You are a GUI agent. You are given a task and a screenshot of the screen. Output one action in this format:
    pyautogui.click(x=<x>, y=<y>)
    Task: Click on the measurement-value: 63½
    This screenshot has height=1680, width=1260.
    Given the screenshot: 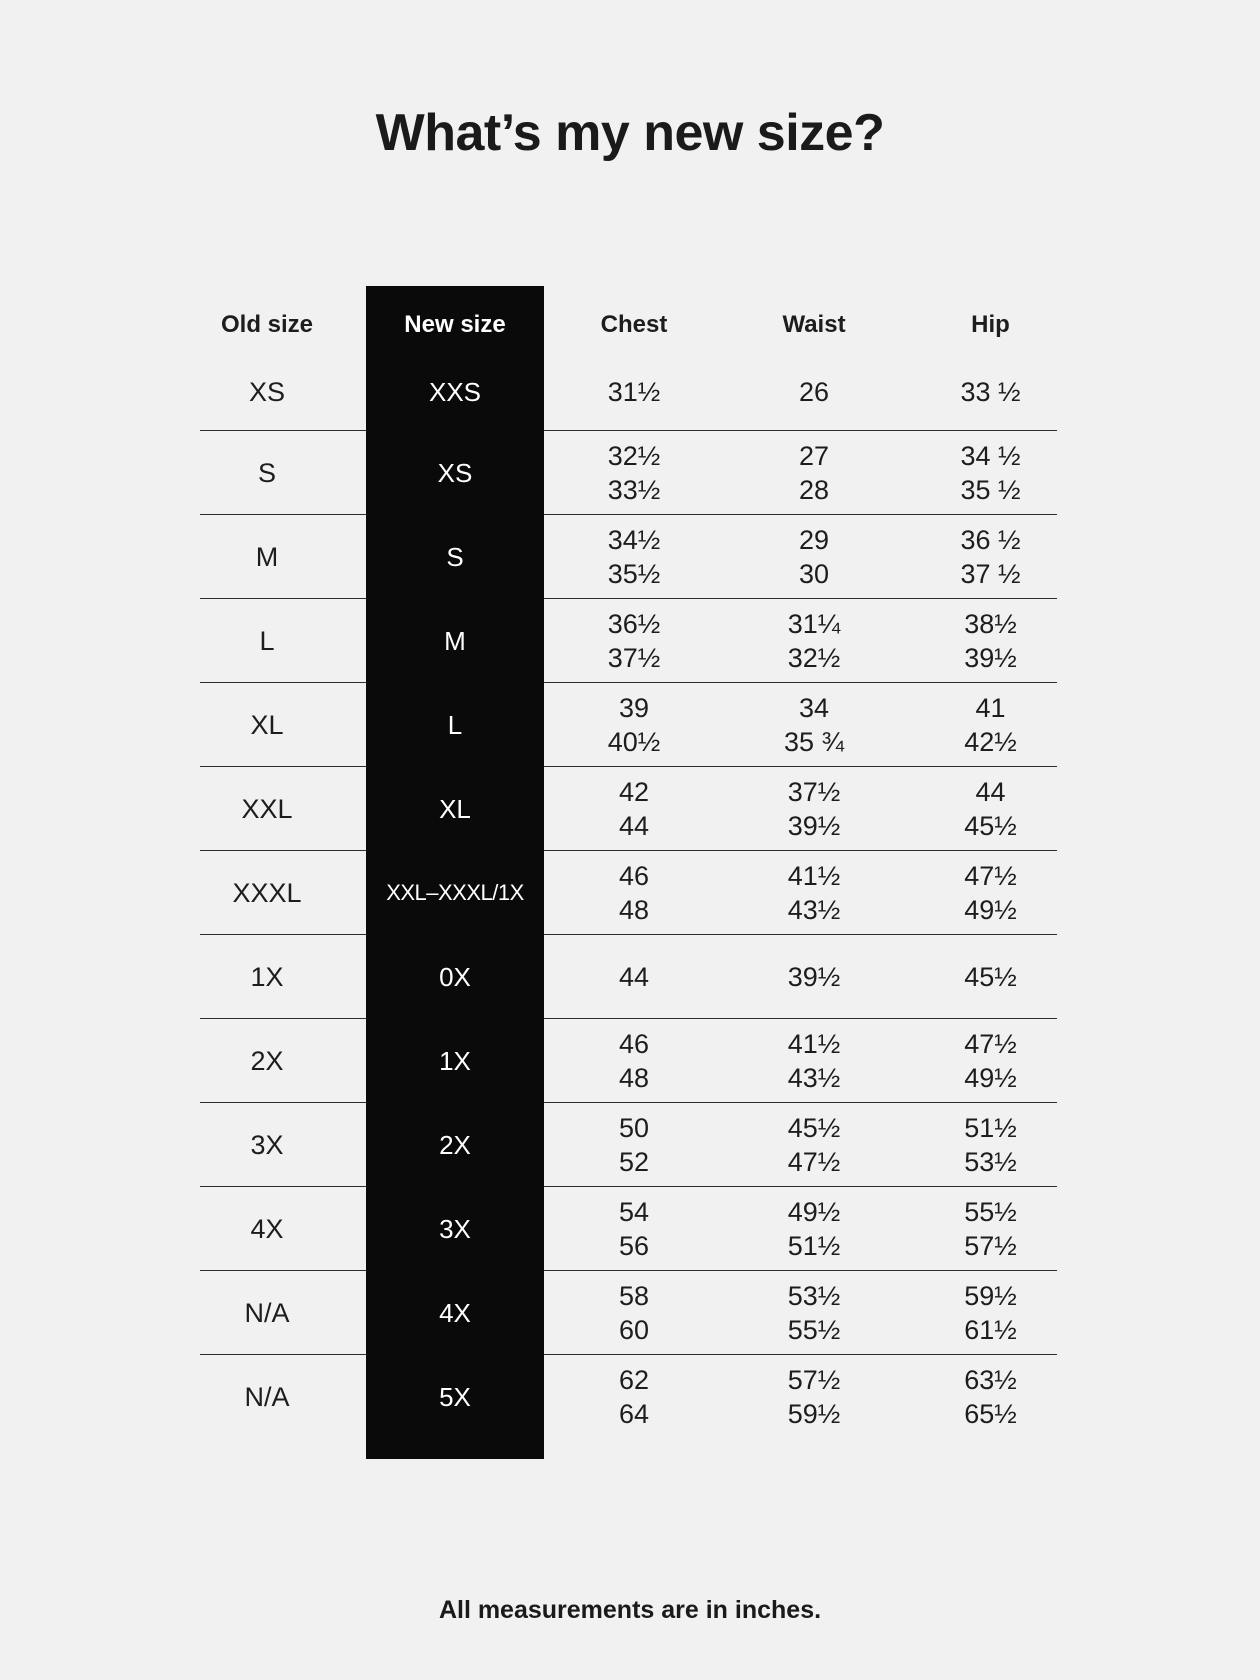 What is the action you would take?
    pyautogui.click(x=990, y=1380)
    